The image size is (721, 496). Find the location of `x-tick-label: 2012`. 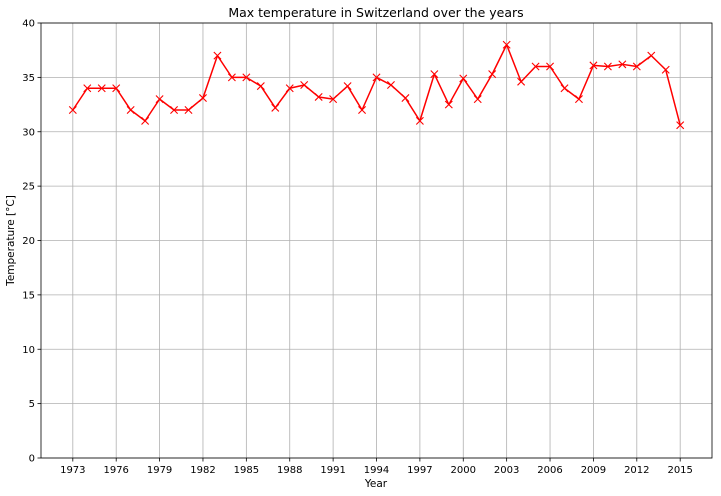

x-tick-label: 2012 is located at coordinates (636, 470).